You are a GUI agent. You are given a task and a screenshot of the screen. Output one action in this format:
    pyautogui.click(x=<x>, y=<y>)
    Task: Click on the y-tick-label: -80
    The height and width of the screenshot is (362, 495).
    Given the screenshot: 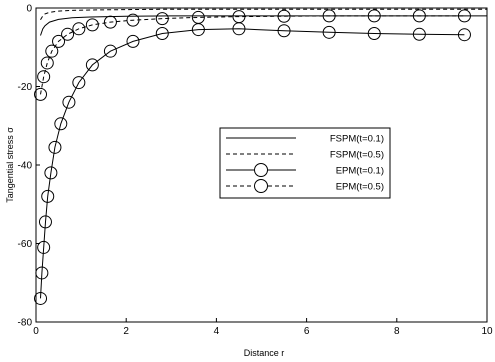 What is the action you would take?
    pyautogui.click(x=25, y=323)
    